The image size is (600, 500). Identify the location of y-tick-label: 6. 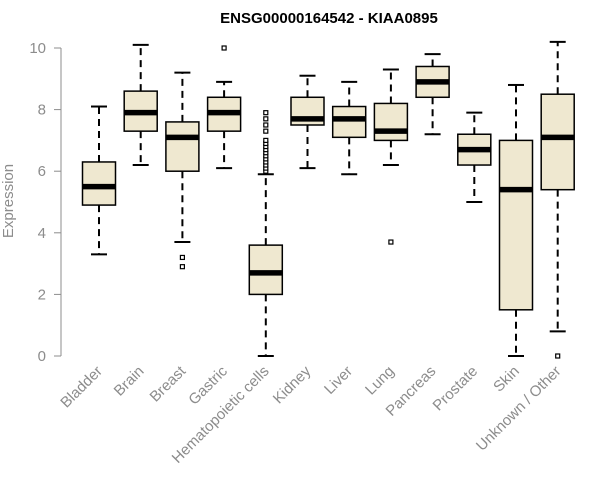
(42, 171).